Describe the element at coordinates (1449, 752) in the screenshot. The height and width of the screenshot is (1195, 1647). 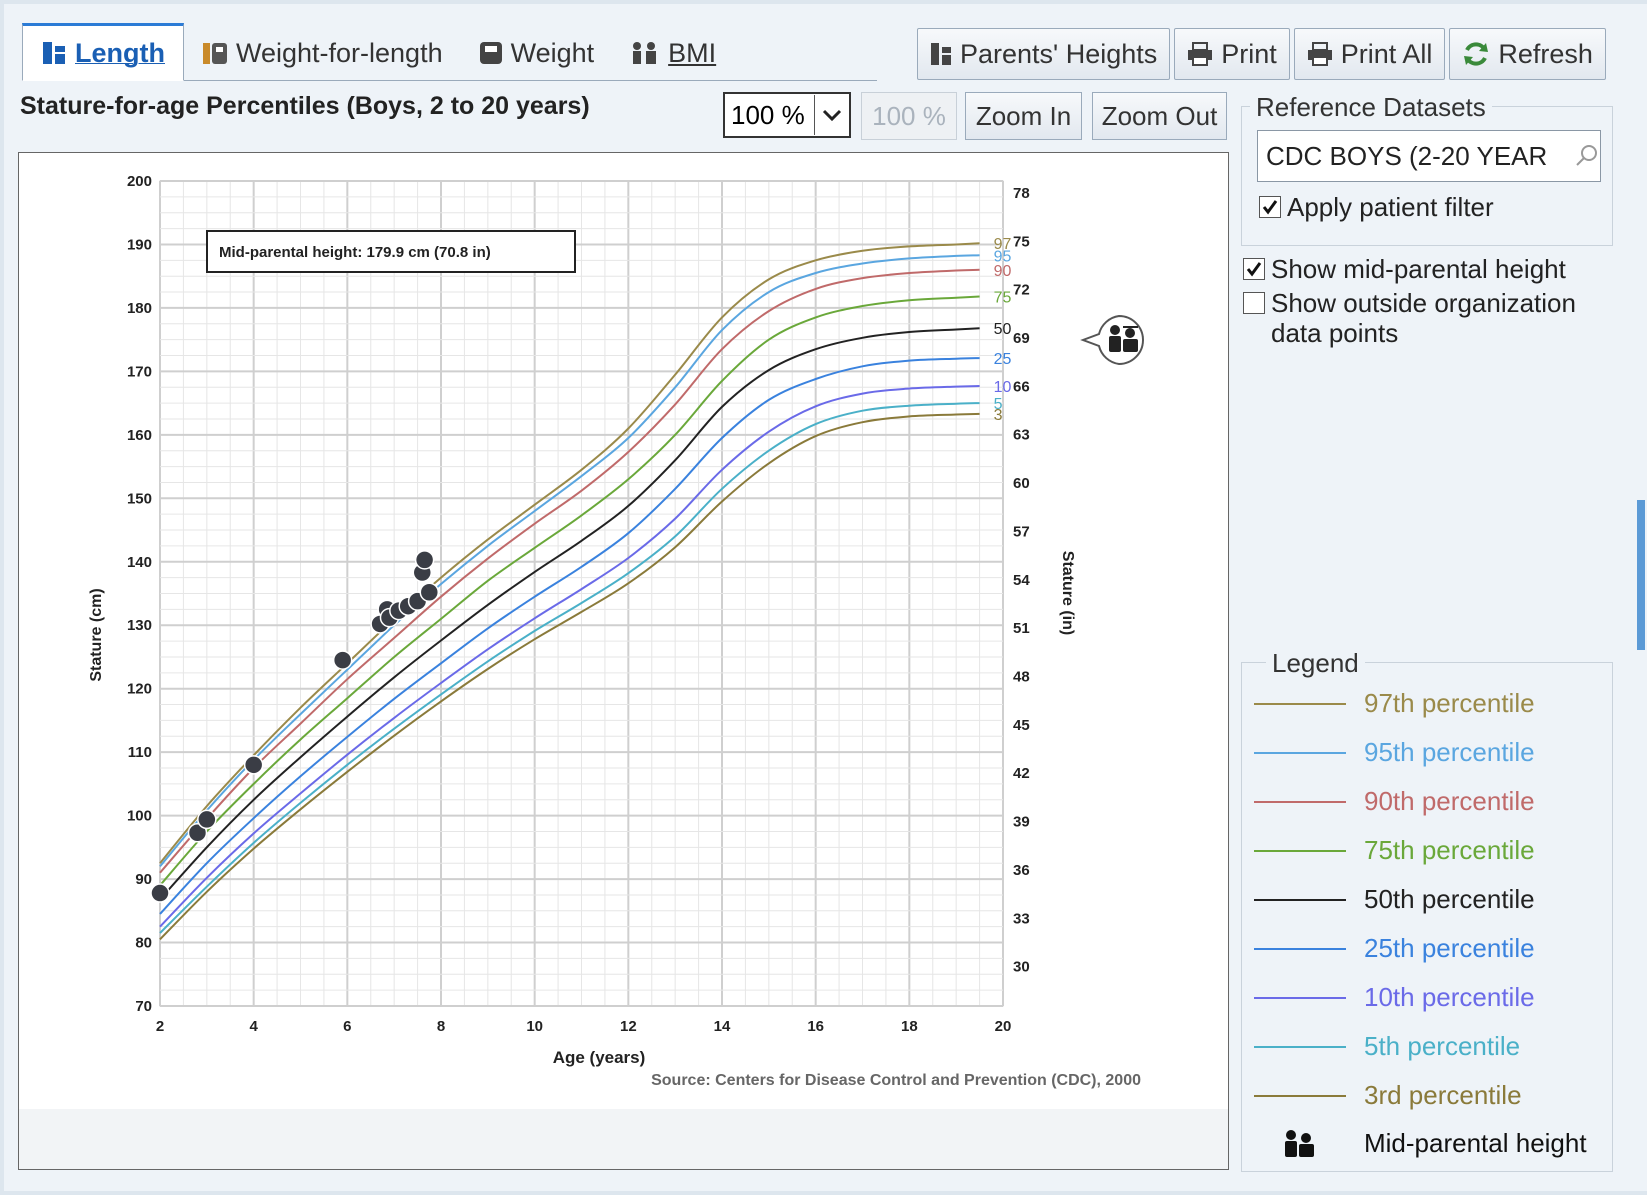
I see `legend-label: 95th percentile` at that location.